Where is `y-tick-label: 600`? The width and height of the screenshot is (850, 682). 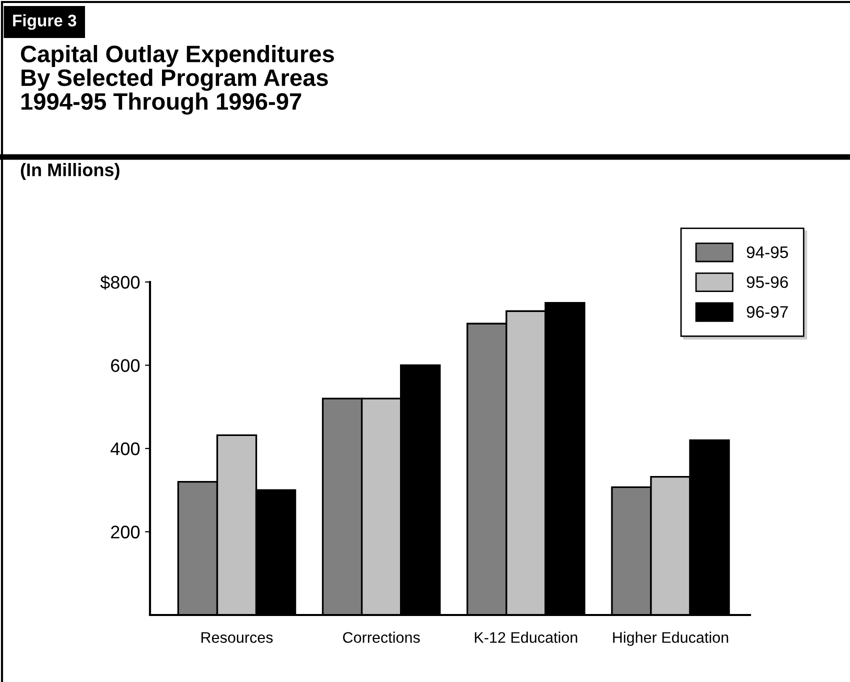
y-tick-label: 600 is located at coordinates (125, 365).